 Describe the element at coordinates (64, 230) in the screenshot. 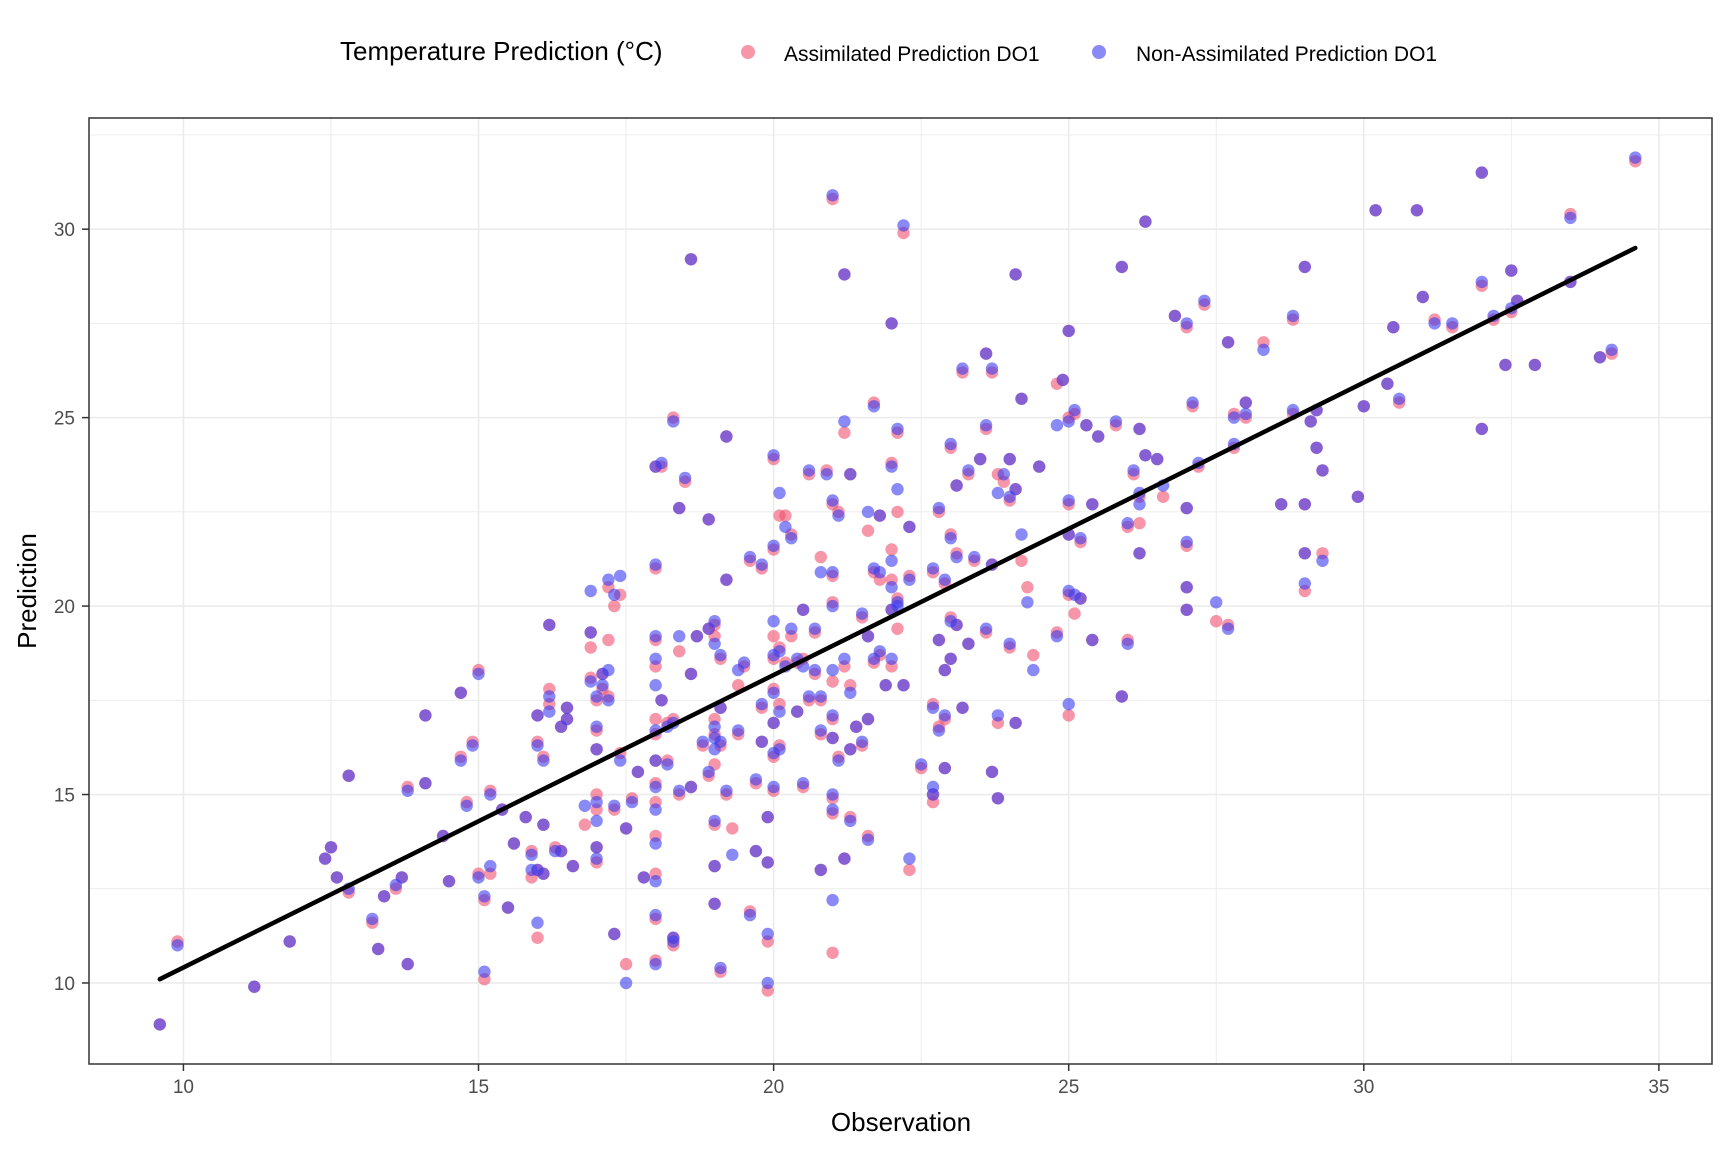

I see `y-tick-label: 30` at that location.